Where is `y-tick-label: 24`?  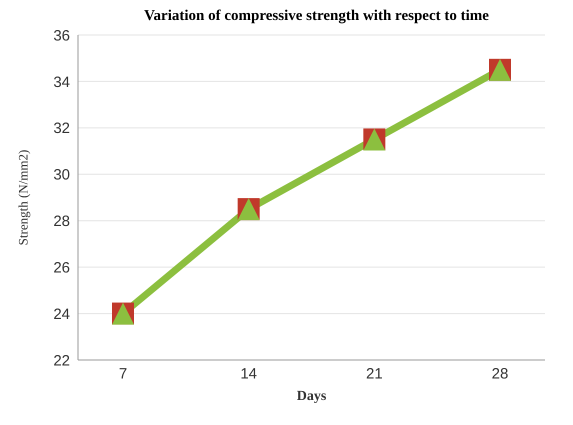 y-tick-label: 24 is located at coordinates (61, 314).